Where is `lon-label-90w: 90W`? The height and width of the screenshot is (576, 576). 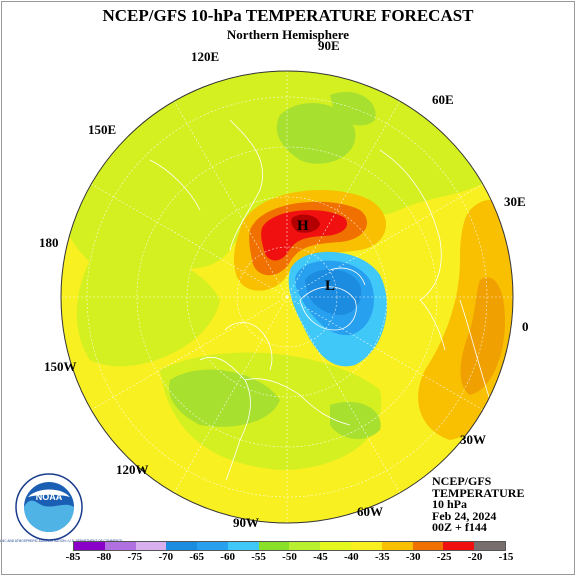
lon-label-90w: 90W is located at coordinates (246, 522).